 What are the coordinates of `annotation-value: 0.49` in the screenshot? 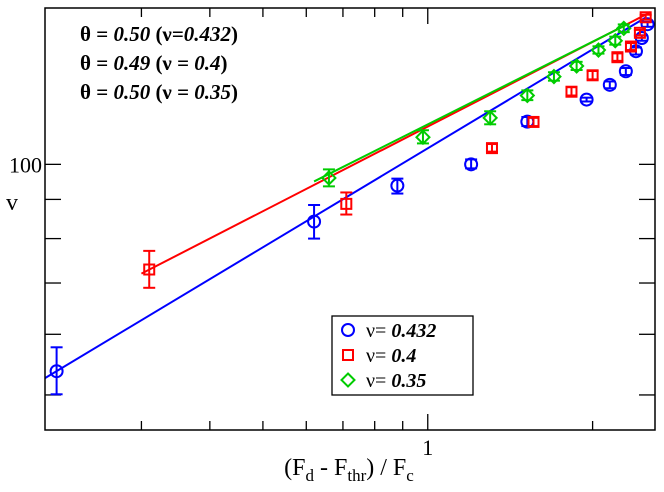 It's located at (131, 63).